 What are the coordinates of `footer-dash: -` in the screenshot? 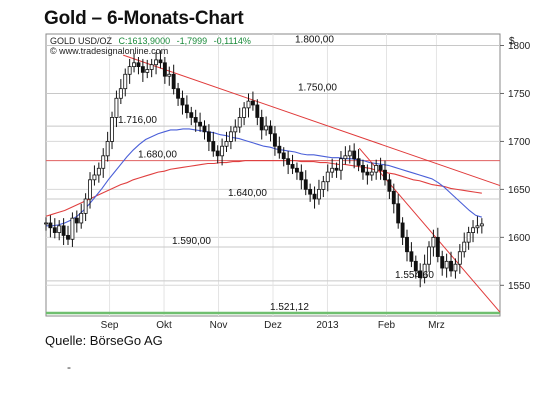 It's located at (69, 367).